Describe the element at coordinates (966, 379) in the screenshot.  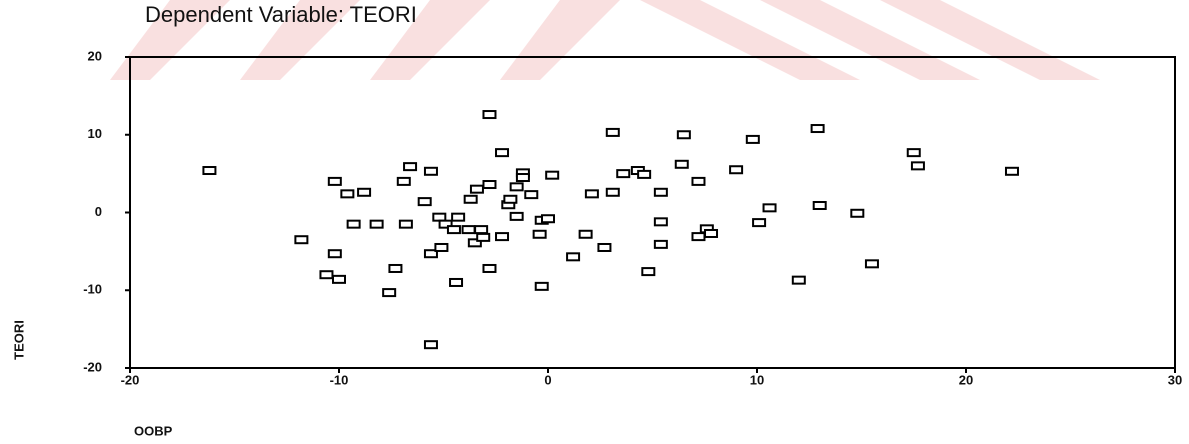
I see `x-tick-label: 20` at that location.